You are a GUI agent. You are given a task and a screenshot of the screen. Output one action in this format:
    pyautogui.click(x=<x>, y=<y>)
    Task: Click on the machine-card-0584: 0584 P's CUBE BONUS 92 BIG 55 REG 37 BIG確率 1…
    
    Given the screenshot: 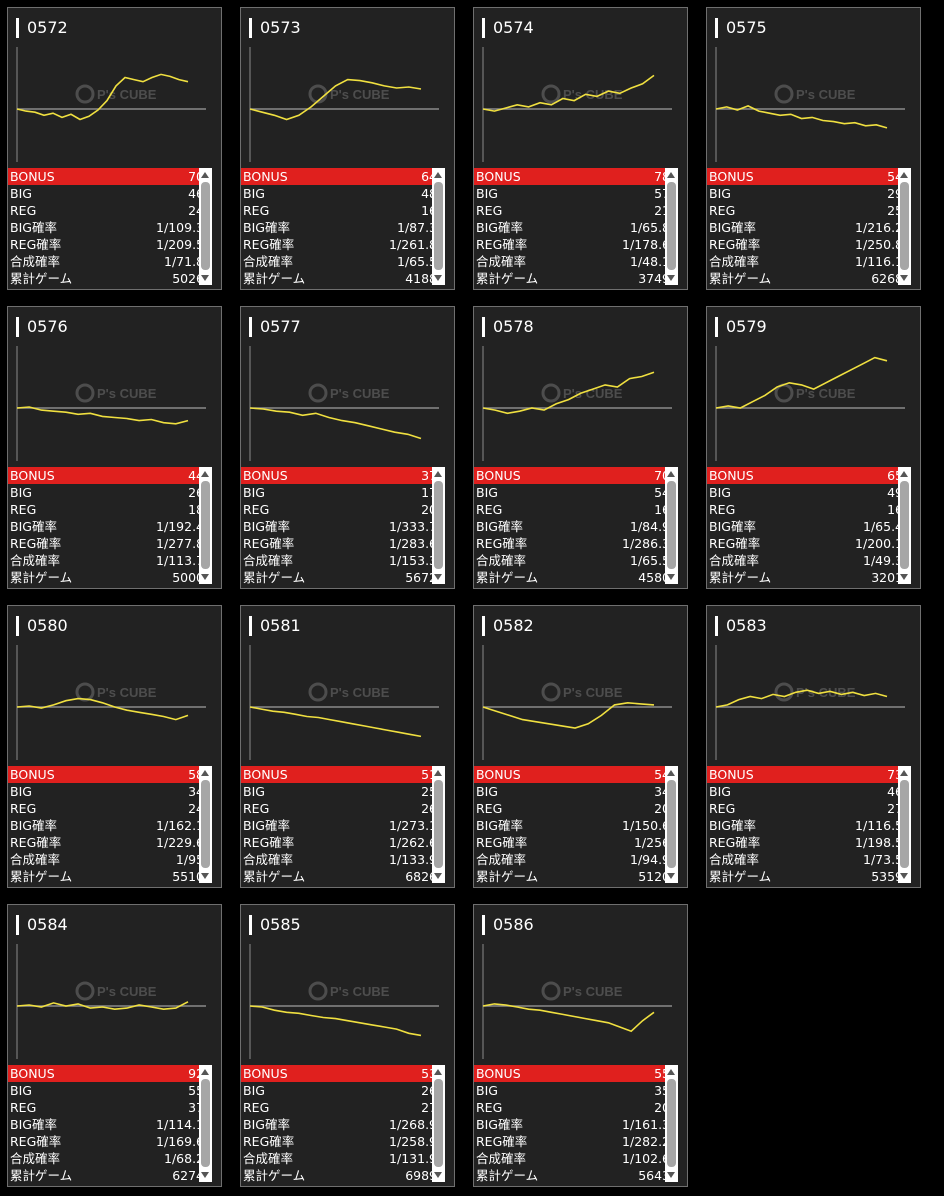 What is the action you would take?
    pyautogui.click(x=114, y=1045)
    